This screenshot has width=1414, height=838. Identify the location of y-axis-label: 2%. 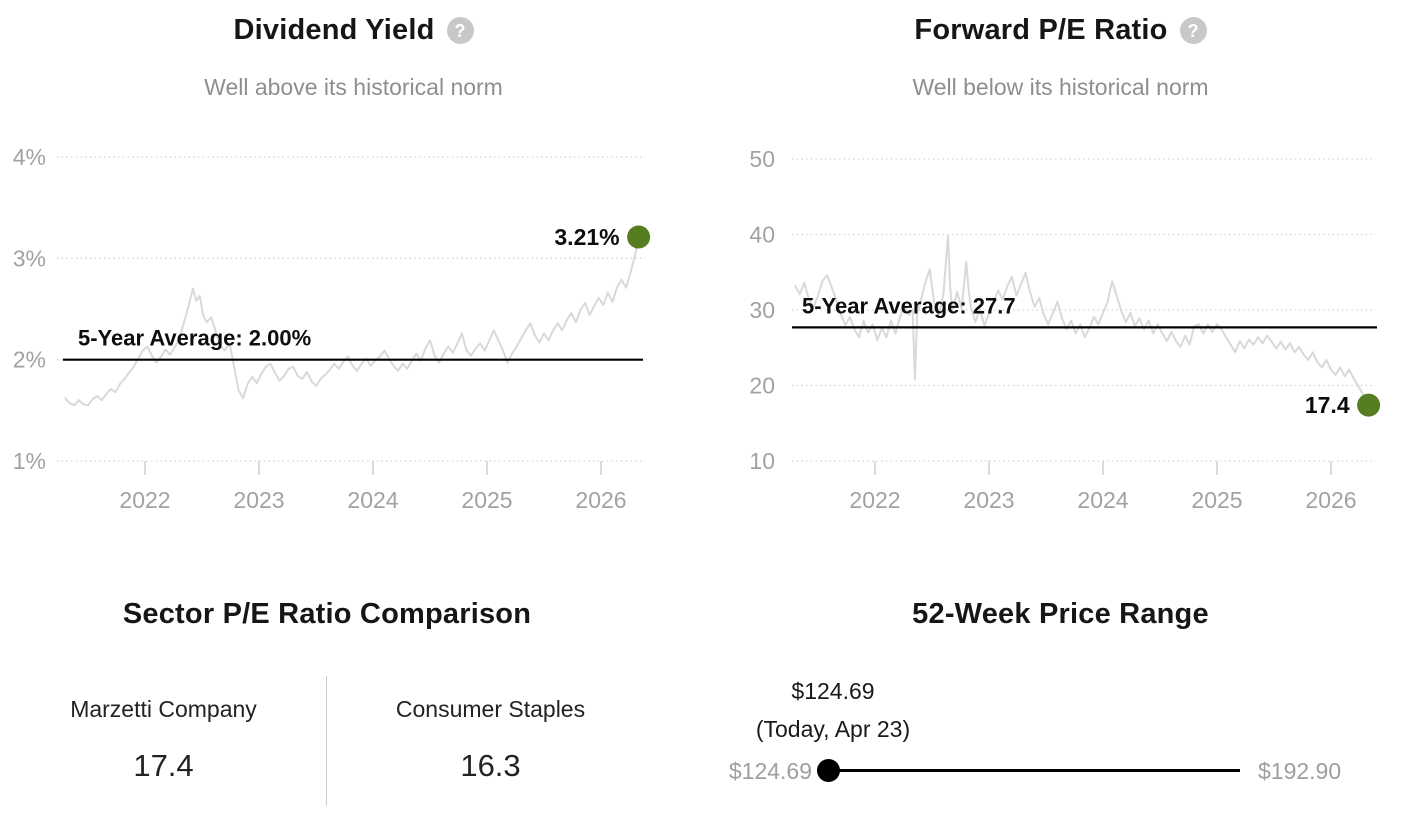
(29, 360).